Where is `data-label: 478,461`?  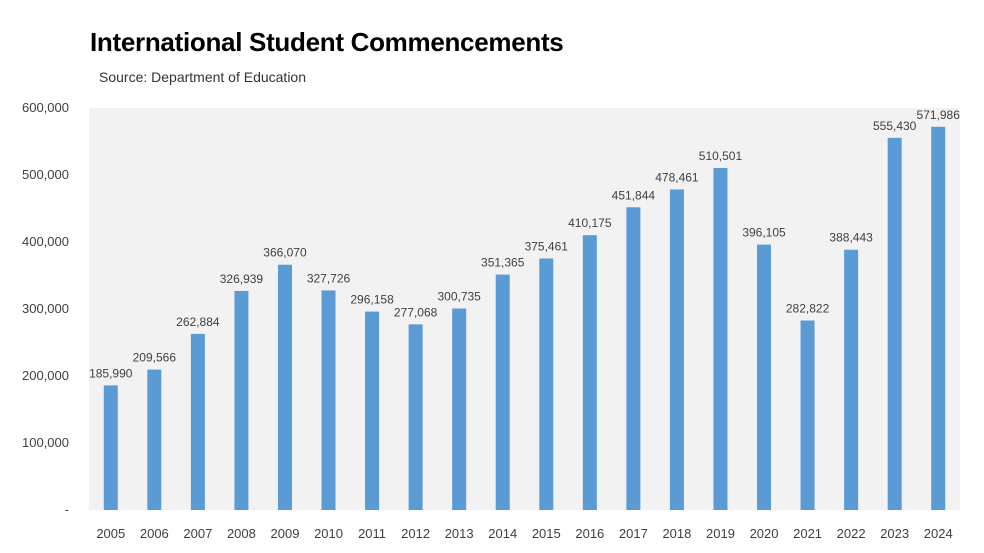
data-label: 478,461 is located at coordinates (677, 177).